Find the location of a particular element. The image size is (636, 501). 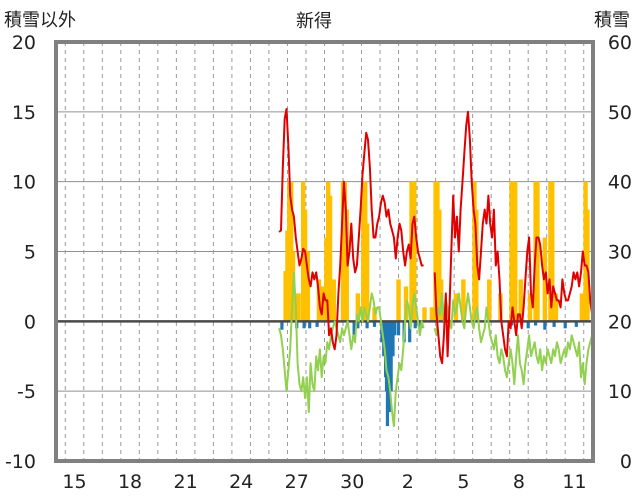

y-left-tick-label: 0 is located at coordinates (30, 322).